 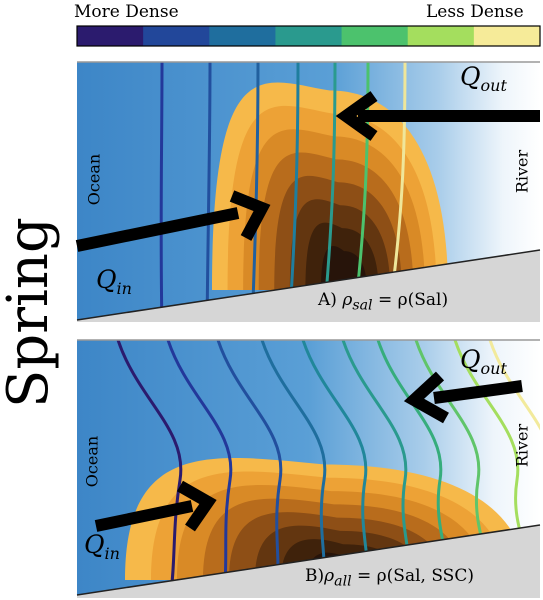 What do you see at coordinates (155, 506) in the screenshot?
I see `panel-b-q-in-arrow` at bounding box center [155, 506].